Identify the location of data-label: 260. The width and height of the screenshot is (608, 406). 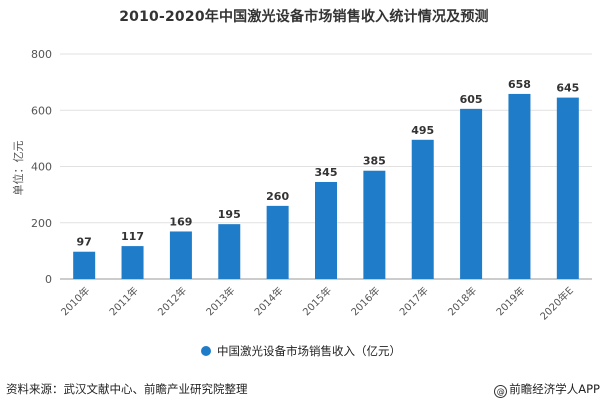
(277, 196).